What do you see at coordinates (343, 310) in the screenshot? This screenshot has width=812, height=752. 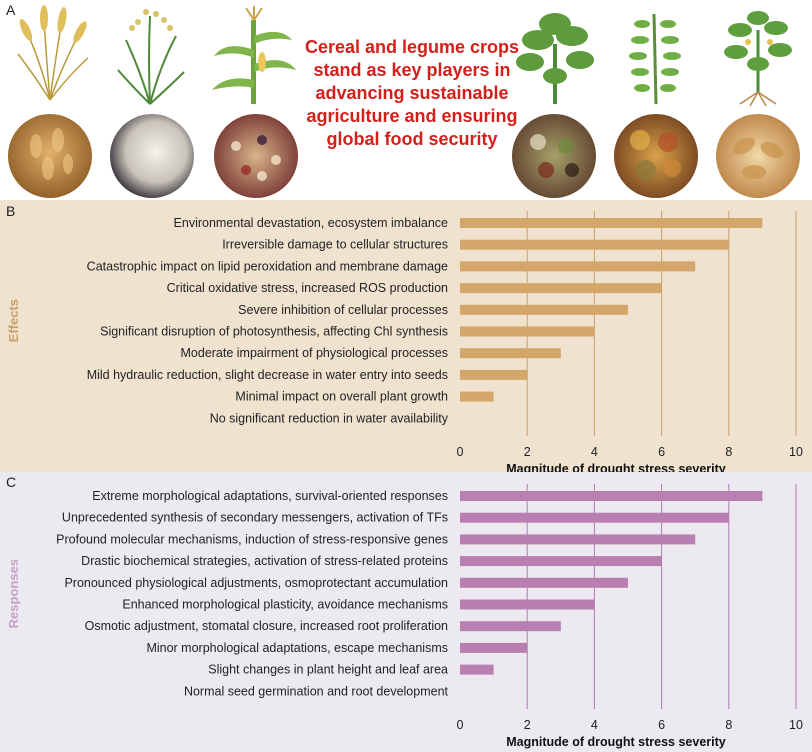 I see `category-label-4: Severe inhibition of cellular processes` at bounding box center [343, 310].